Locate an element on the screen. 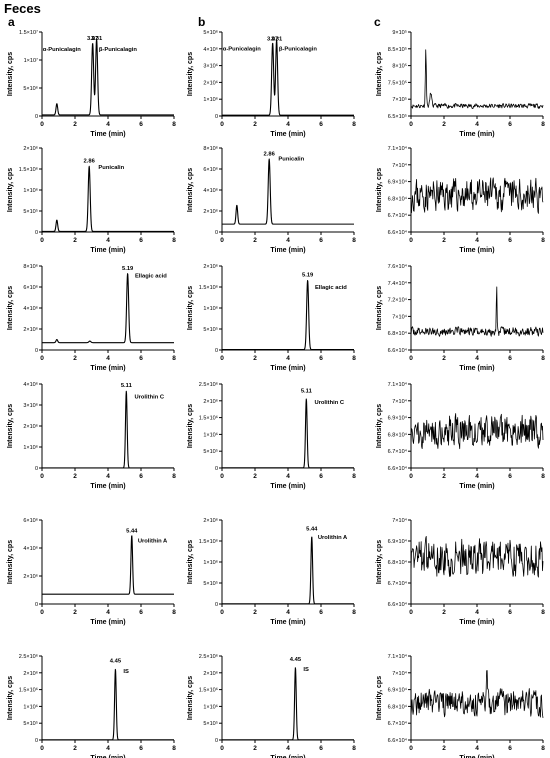 The width and height of the screenshot is (550, 758). peak-annotation: Urolithin C is located at coordinates (149, 398).